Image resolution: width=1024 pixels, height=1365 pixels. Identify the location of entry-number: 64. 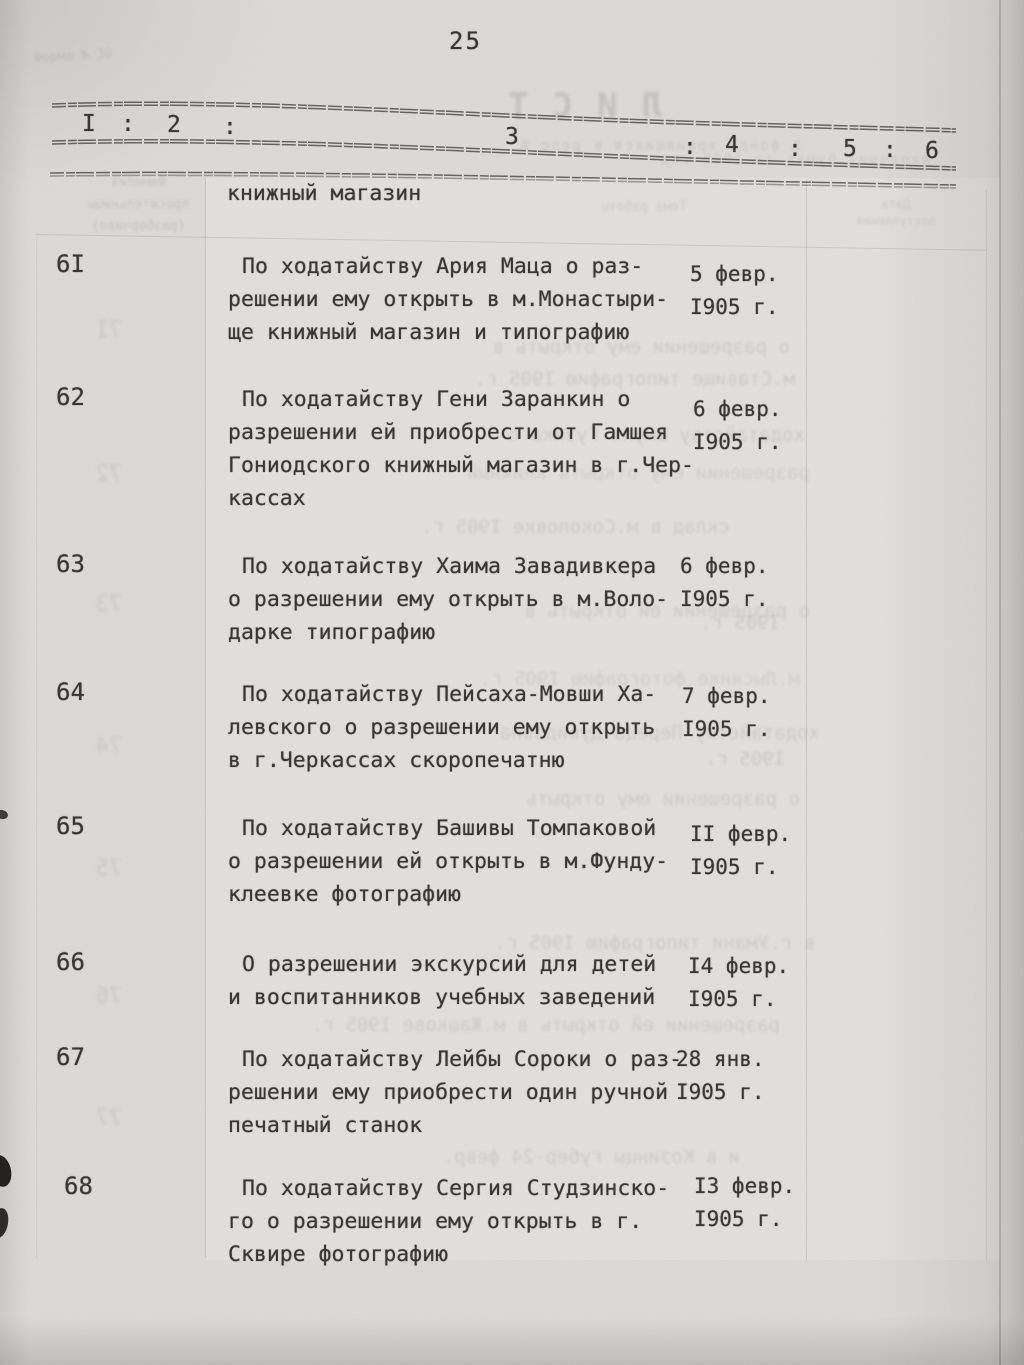
(70, 692).